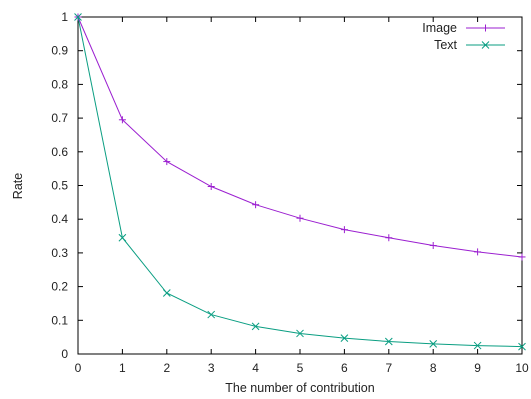 The height and width of the screenshot is (399, 531). What do you see at coordinates (463, 28) in the screenshot?
I see `legend-item-image: Image` at bounding box center [463, 28].